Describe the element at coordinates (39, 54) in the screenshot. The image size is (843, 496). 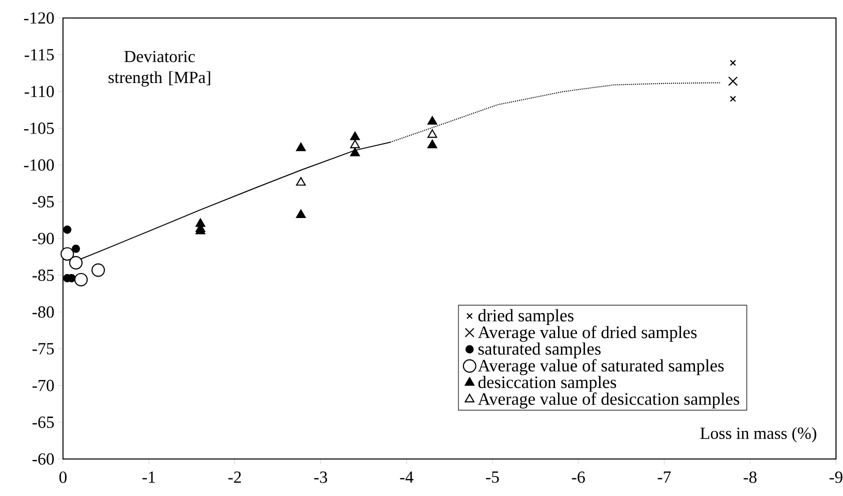
I see `y-tick-label: -115` at that location.